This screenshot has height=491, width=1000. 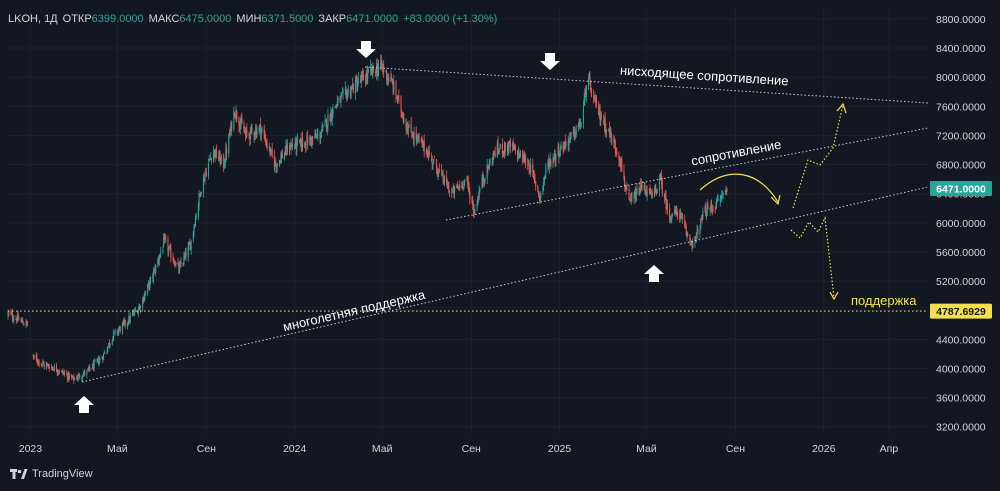 I want to click on time-axis: 2023 Май Сен 2024 Май Сен 2025 Май Сен 2026 Апр, so click(x=459, y=449).